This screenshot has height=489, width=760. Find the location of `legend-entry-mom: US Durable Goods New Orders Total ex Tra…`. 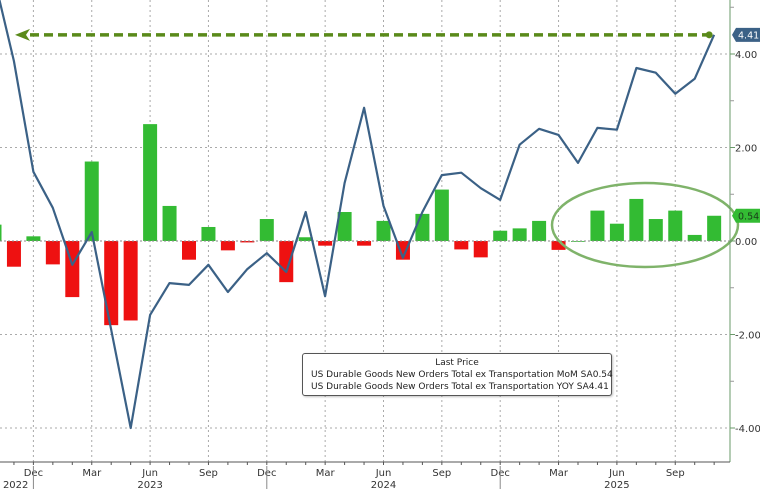

legend-entry-mom: US Durable Goods New Orders Total ex Tra… is located at coordinates (458, 375).